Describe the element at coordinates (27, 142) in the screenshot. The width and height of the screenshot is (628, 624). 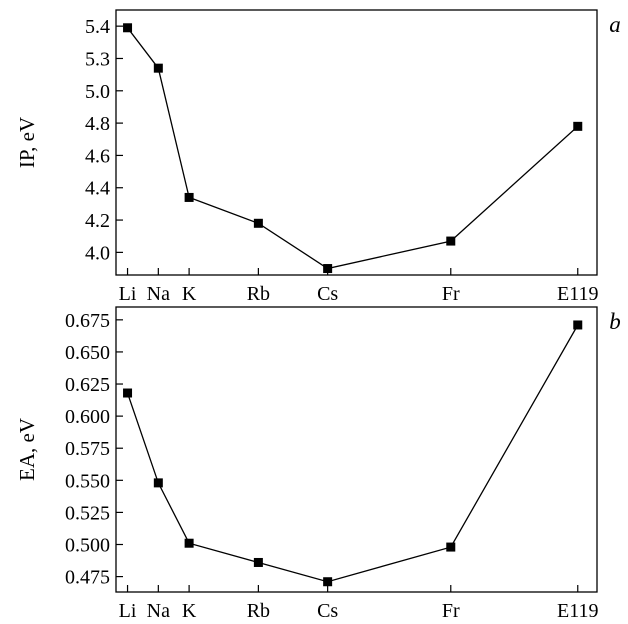
I see `y-axis-title: IP, eV` at that location.